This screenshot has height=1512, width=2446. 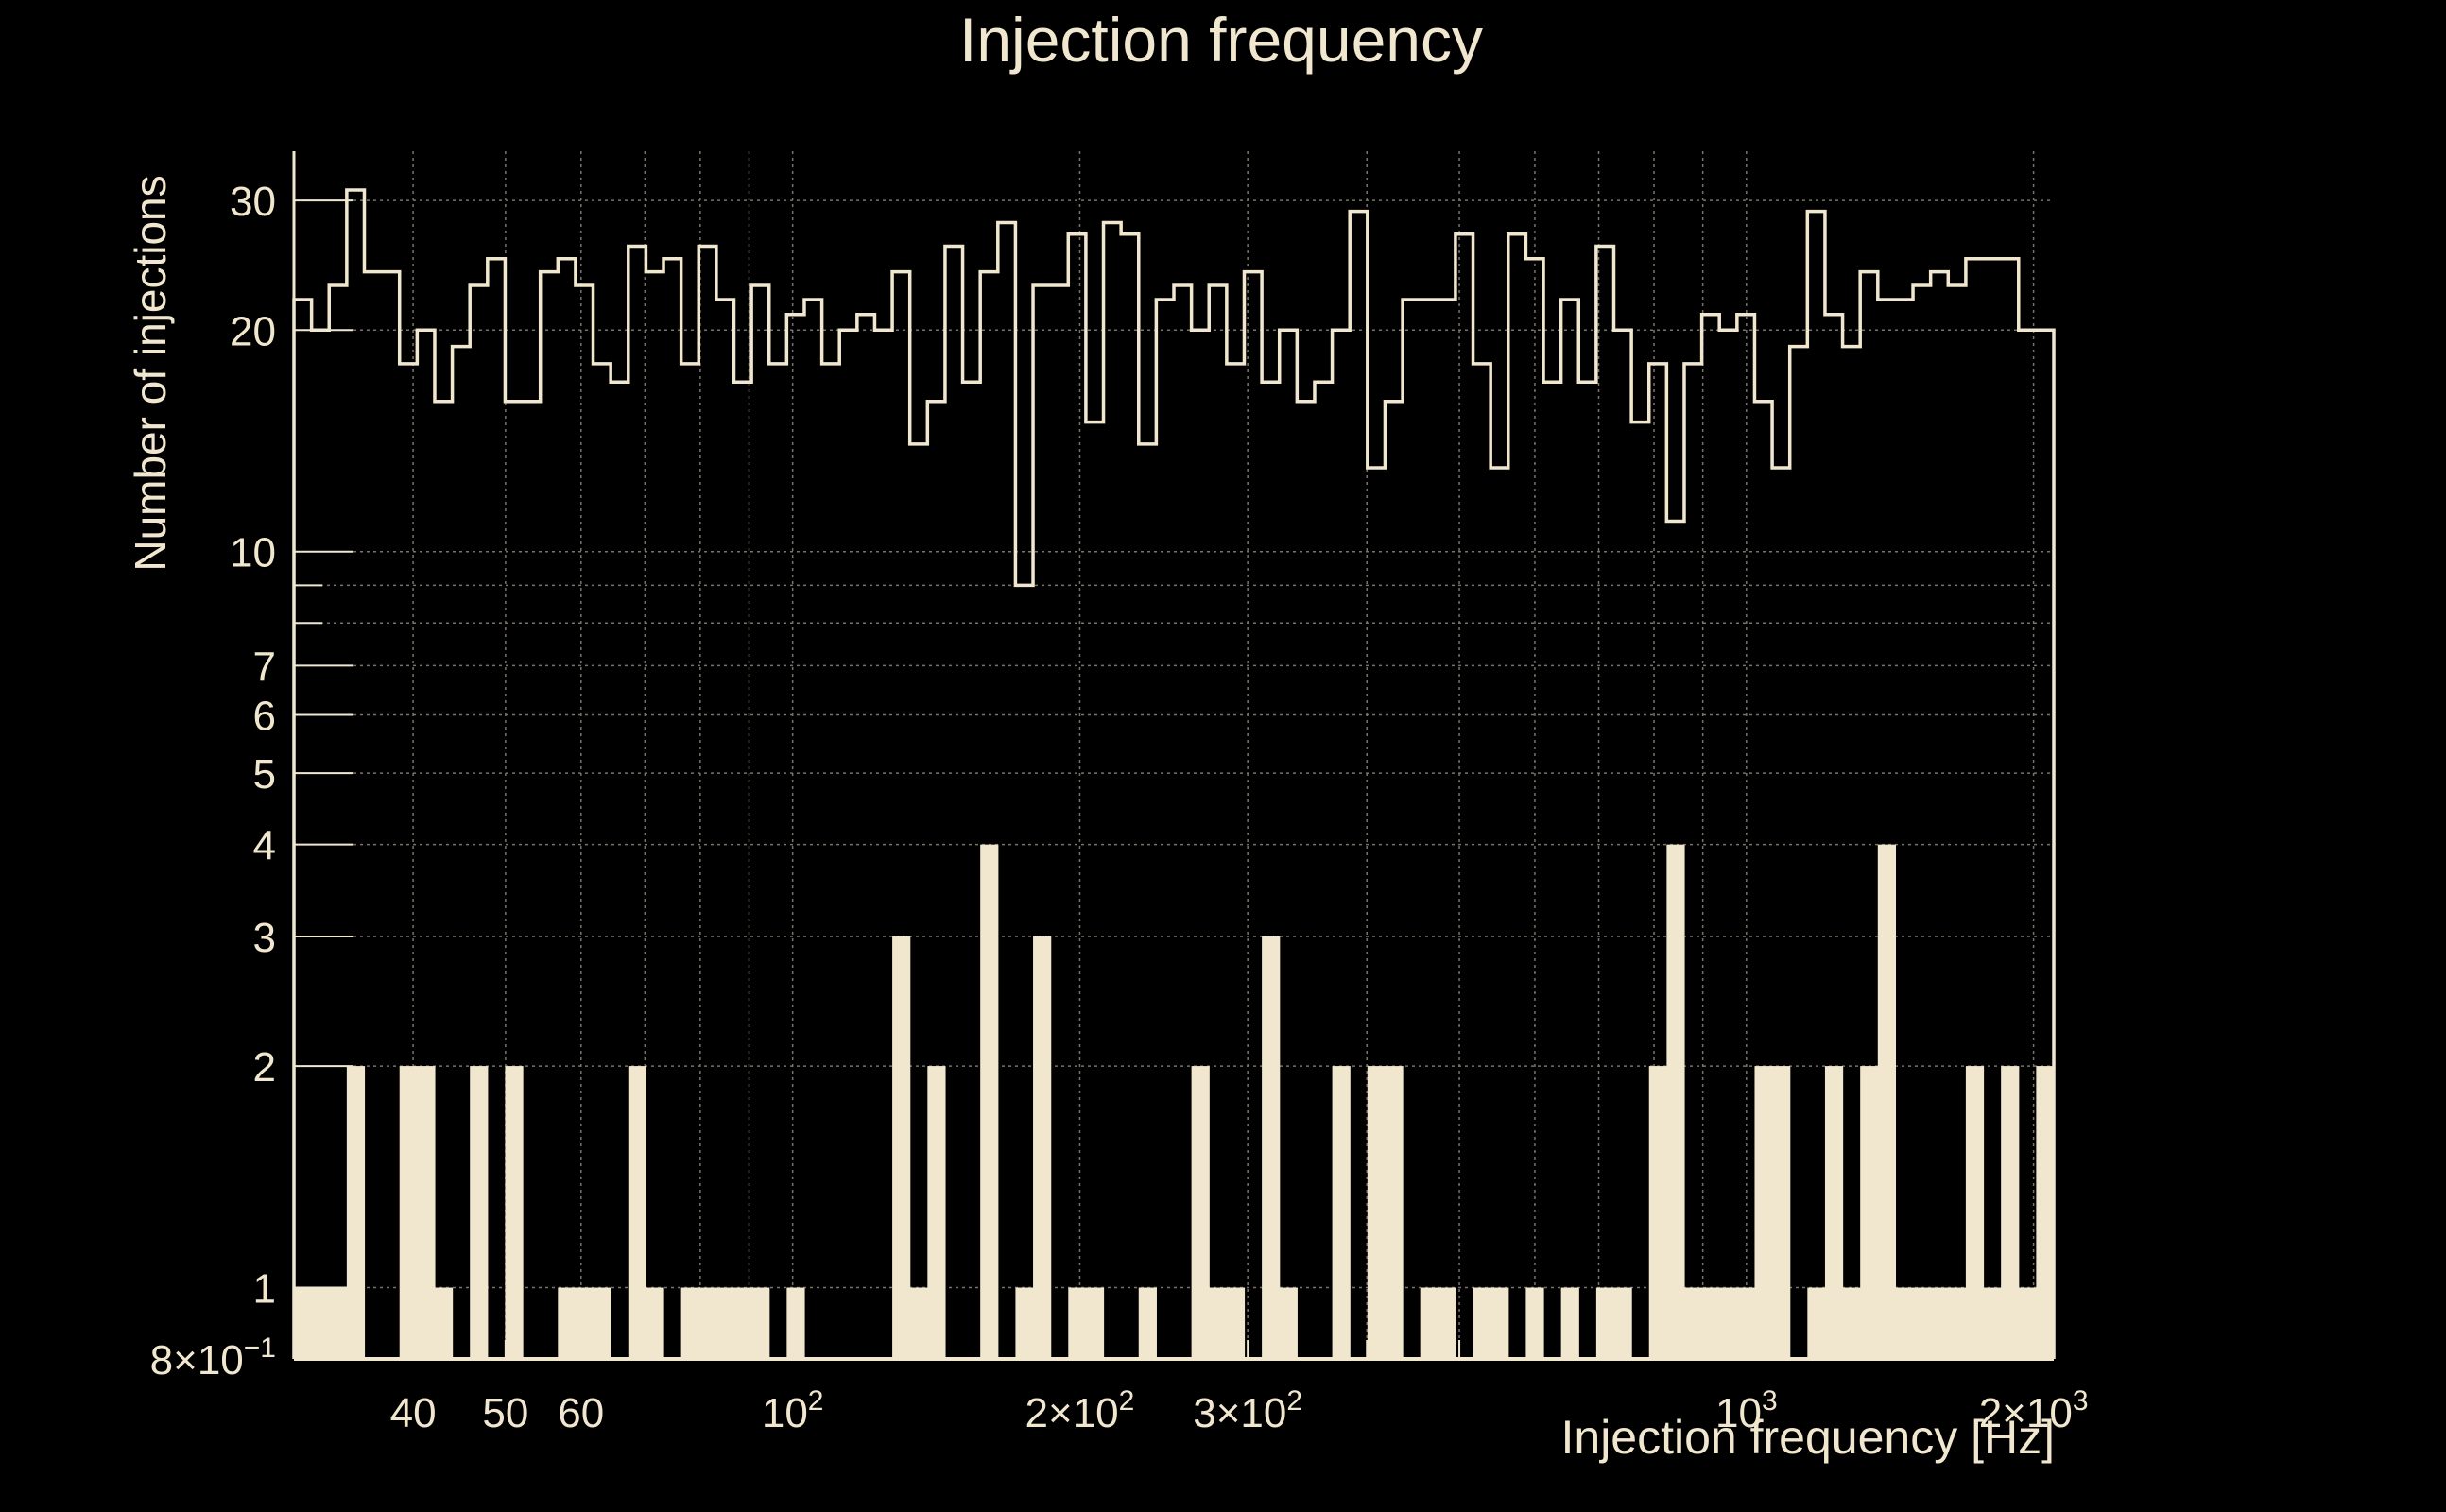 What do you see at coordinates (264, 1067) in the screenshot?
I see `y-tick-label: 2` at bounding box center [264, 1067].